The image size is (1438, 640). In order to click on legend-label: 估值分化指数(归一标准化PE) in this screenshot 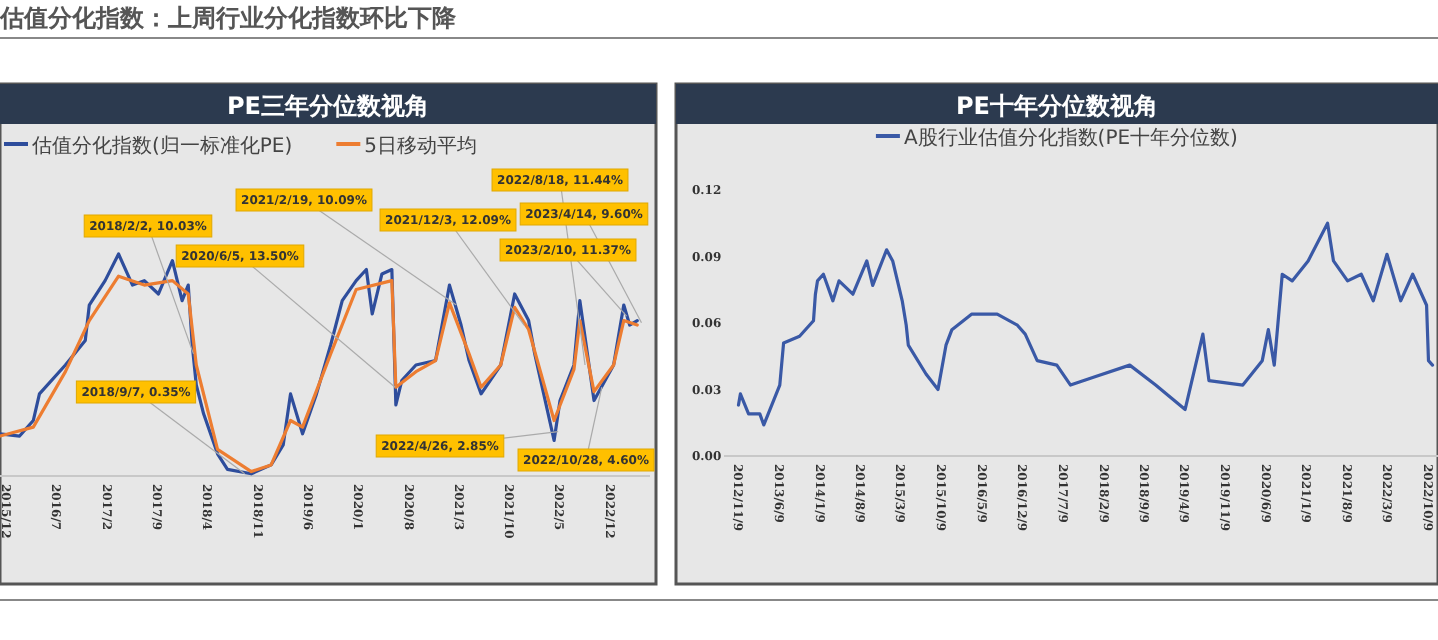, I will do `click(162, 146)`.